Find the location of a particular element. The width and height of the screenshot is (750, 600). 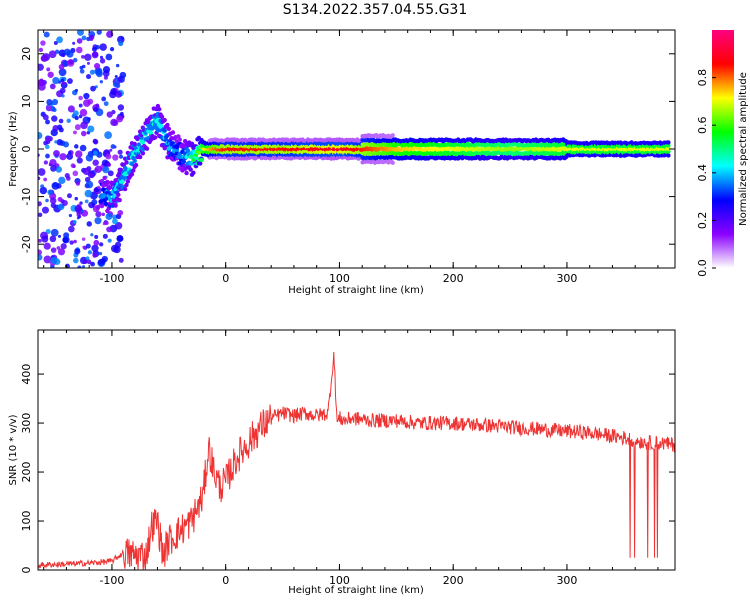

snr-y-tick: 0 is located at coordinates (347, 570).